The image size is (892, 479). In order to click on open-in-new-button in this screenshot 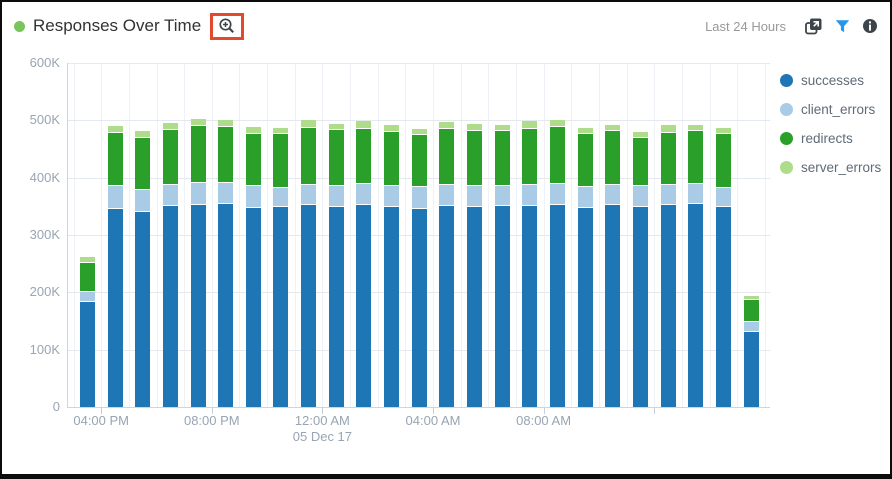, I will do `click(813, 26)`.